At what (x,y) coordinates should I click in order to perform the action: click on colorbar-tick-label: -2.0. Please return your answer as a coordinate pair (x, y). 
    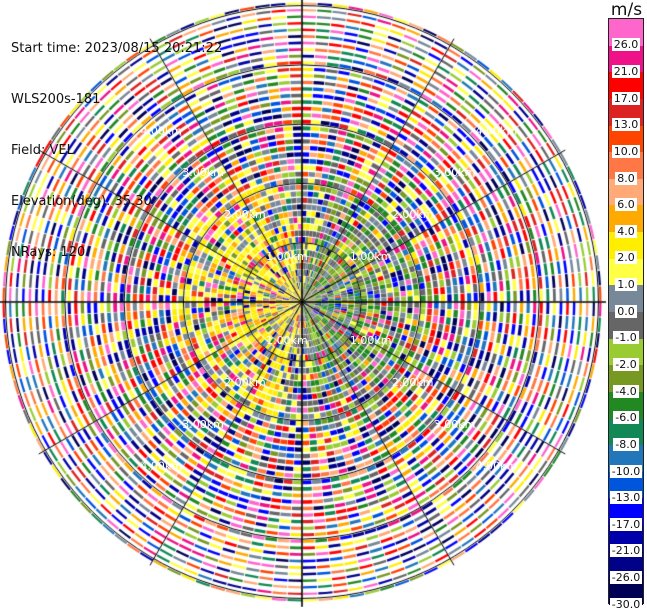
    Looking at the image, I should click on (626, 364).